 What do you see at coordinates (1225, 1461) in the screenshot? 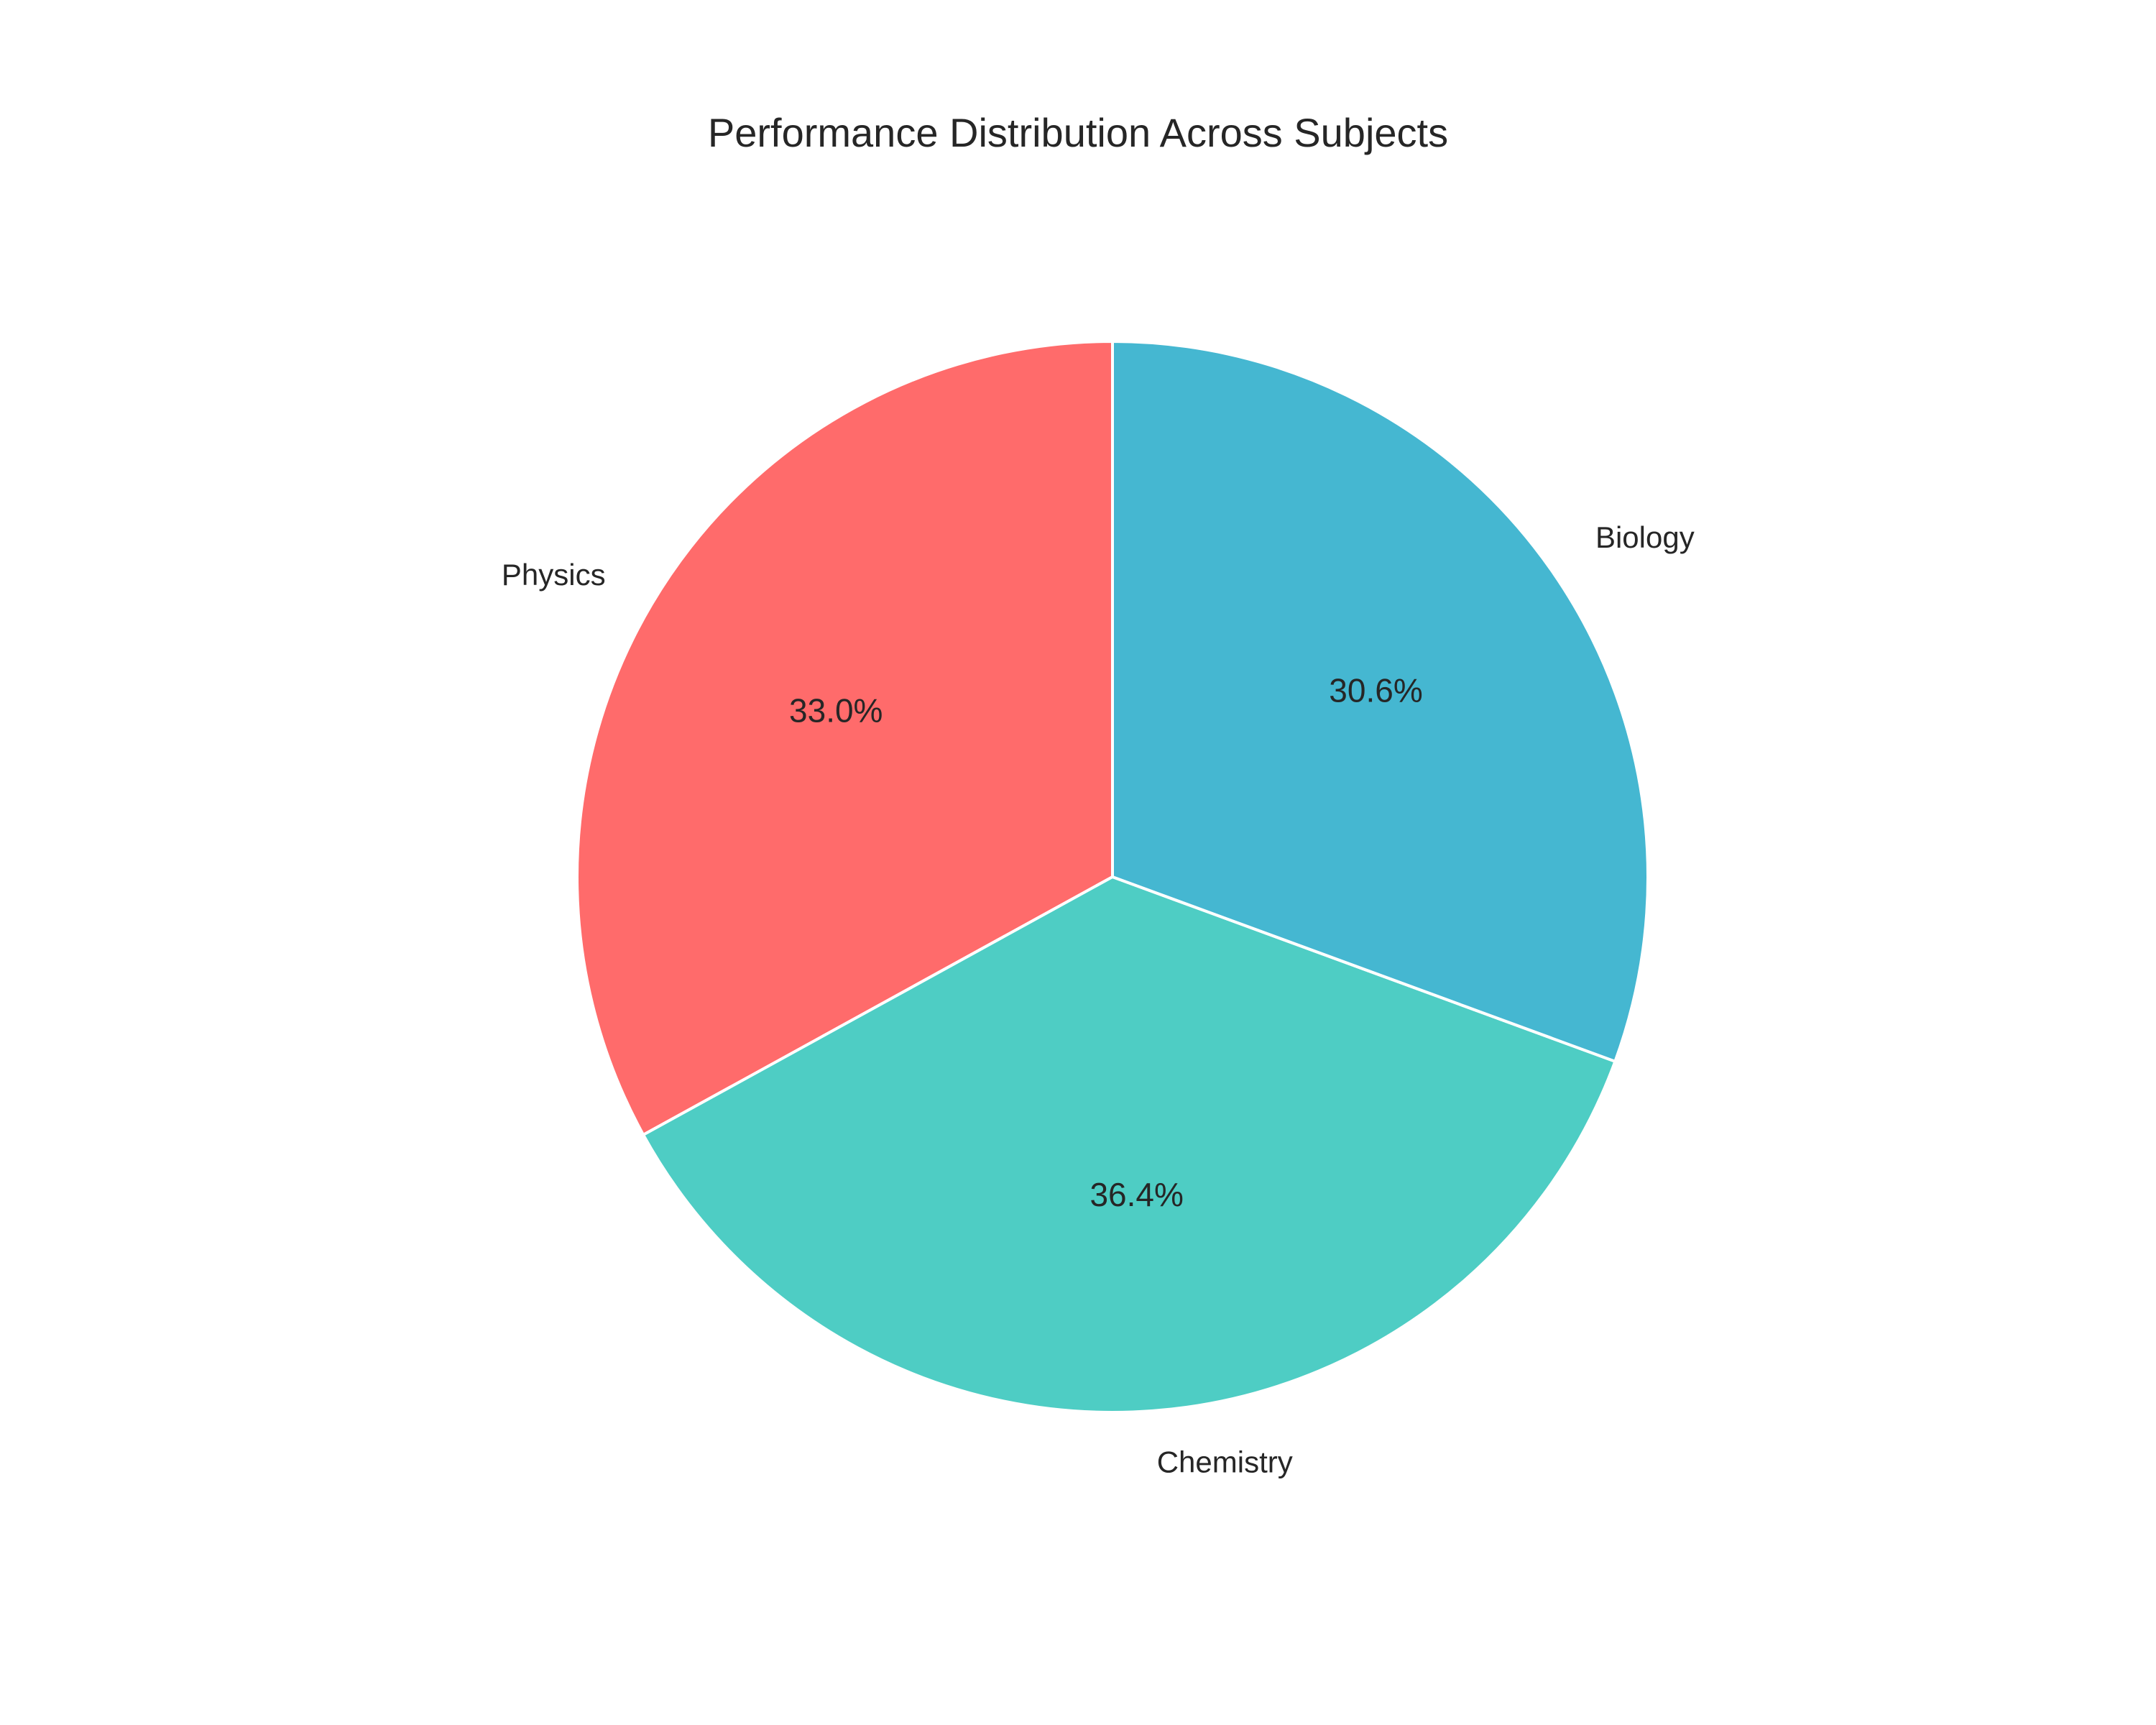
I see `slice-label-chemistry: Chemistry` at bounding box center [1225, 1461].